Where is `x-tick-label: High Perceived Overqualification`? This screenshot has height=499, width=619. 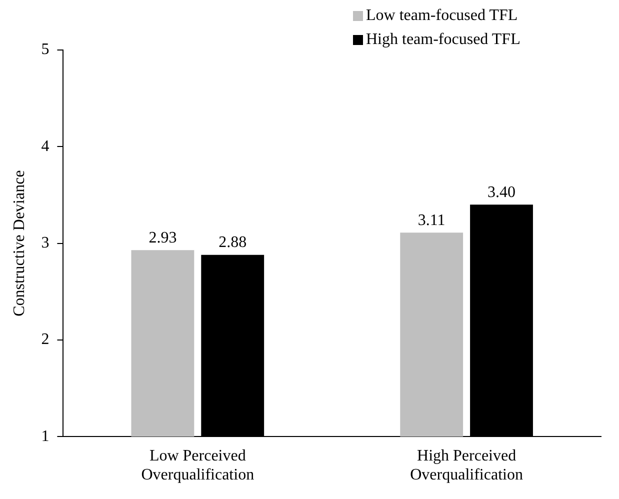 x-tick-label: High Perceived Overqualification is located at coordinates (466, 465).